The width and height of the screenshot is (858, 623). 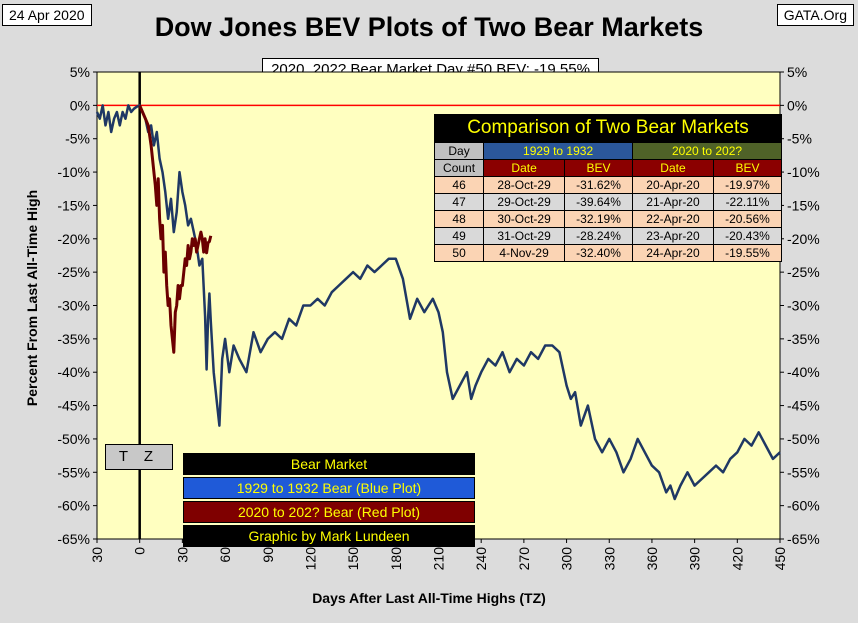 What do you see at coordinates (747, 185) in the screenshot?
I see `table-cell-b2: -19.97%` at bounding box center [747, 185].